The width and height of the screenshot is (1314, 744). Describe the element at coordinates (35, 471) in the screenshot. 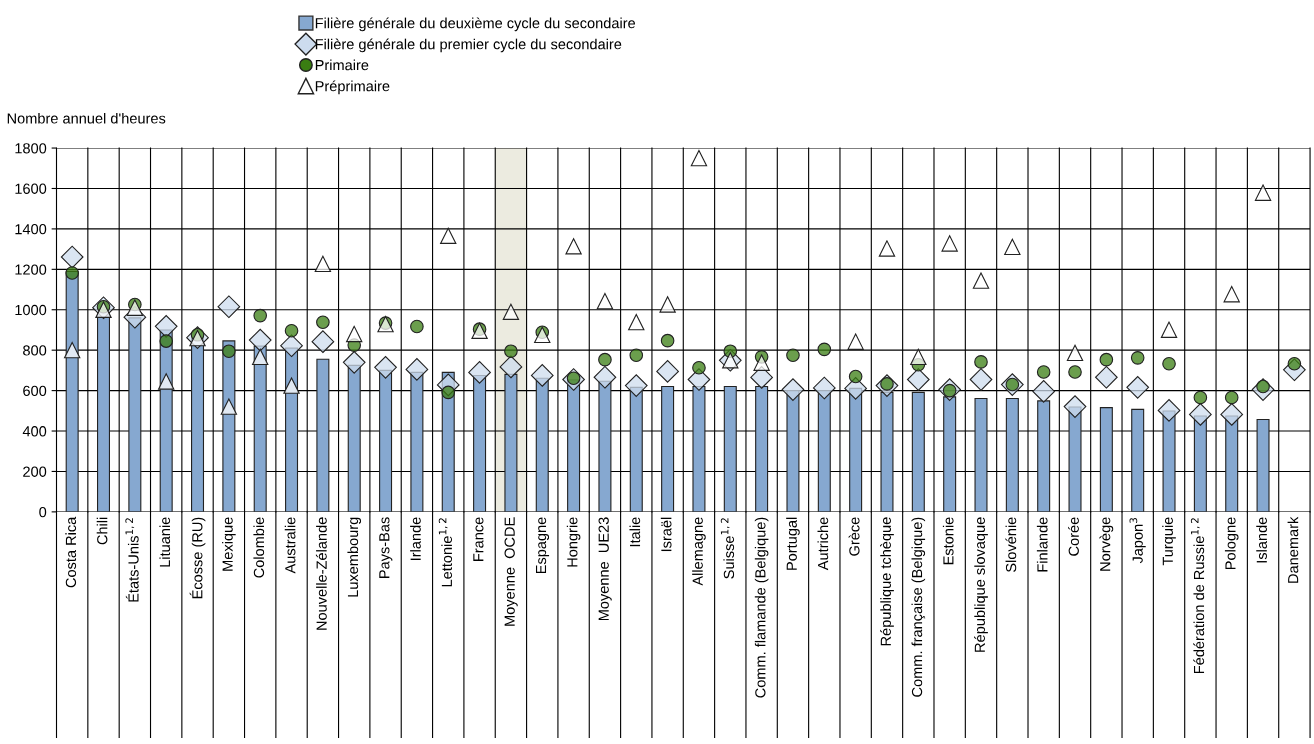

I see `y-tick-label: 200` at that location.